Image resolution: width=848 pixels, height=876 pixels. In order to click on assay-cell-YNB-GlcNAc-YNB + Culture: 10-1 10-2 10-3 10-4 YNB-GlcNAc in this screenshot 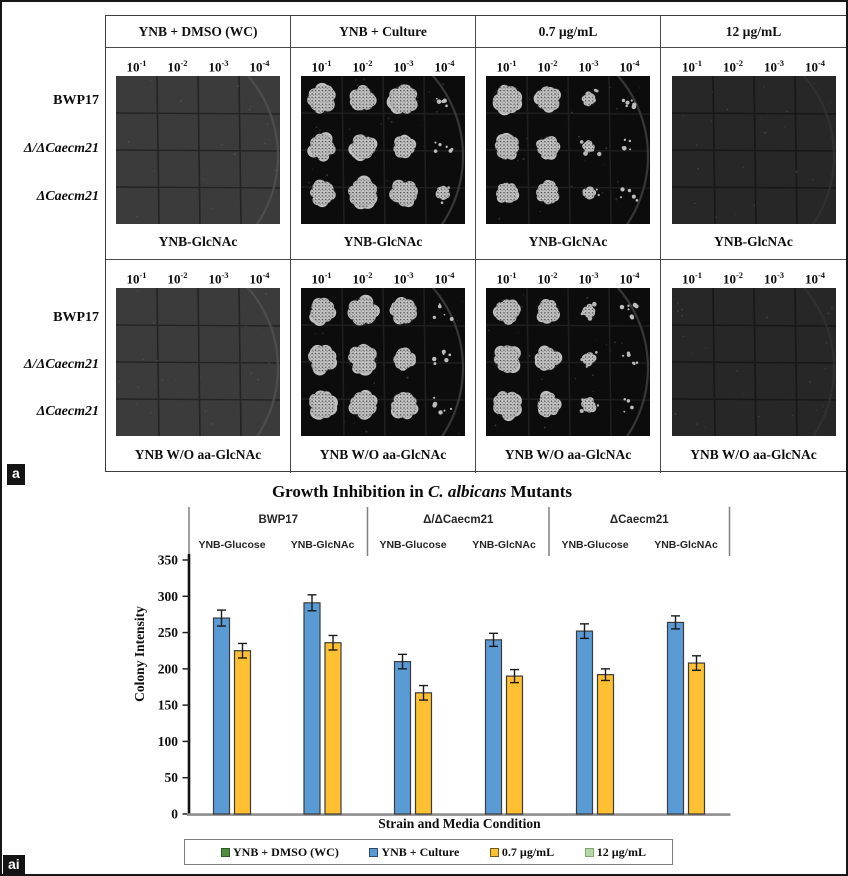, I will do `click(383, 154)`.